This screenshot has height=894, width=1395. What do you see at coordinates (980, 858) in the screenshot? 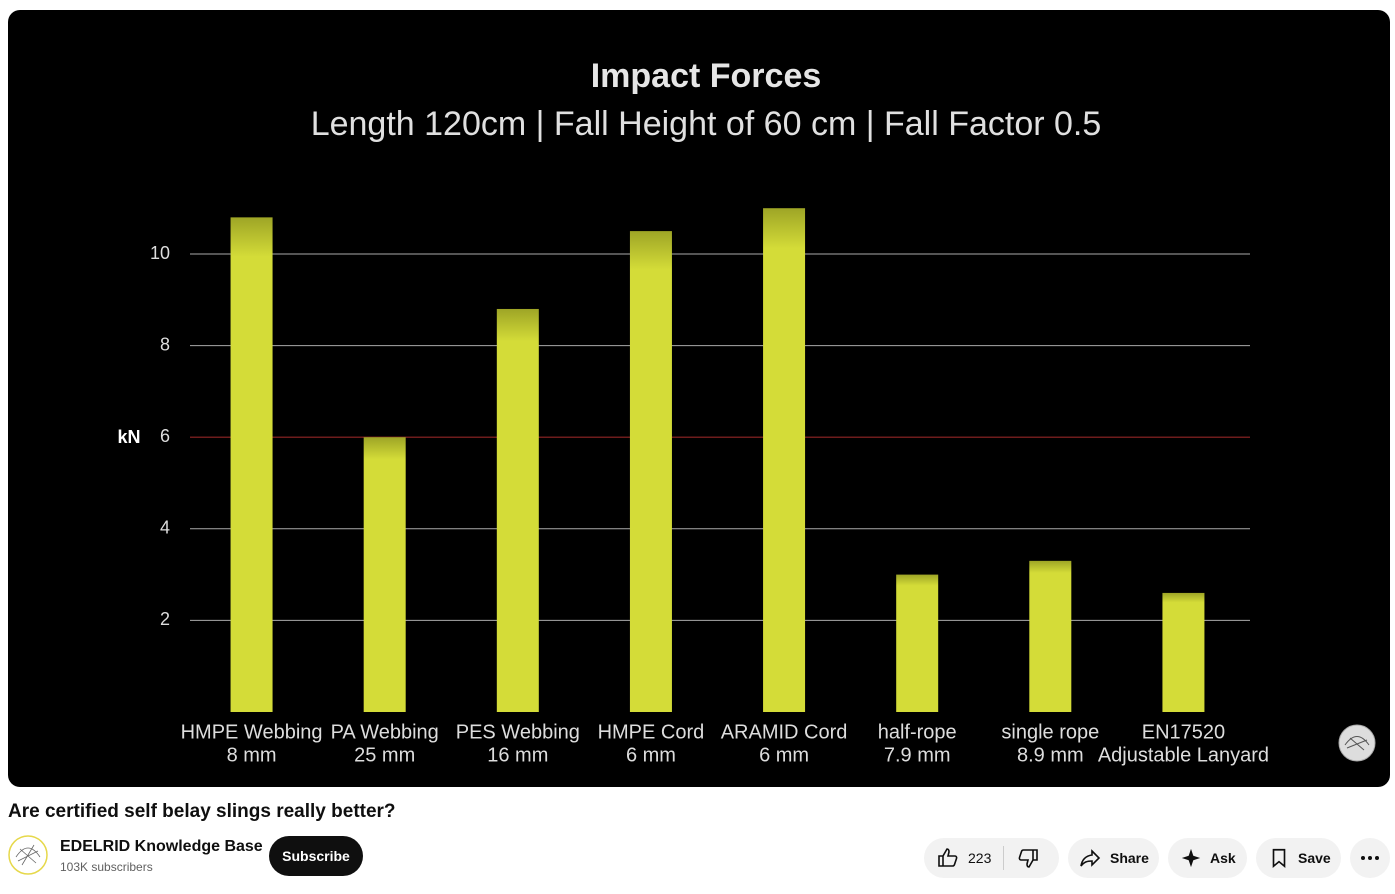
I see `like-count: 223` at bounding box center [980, 858].